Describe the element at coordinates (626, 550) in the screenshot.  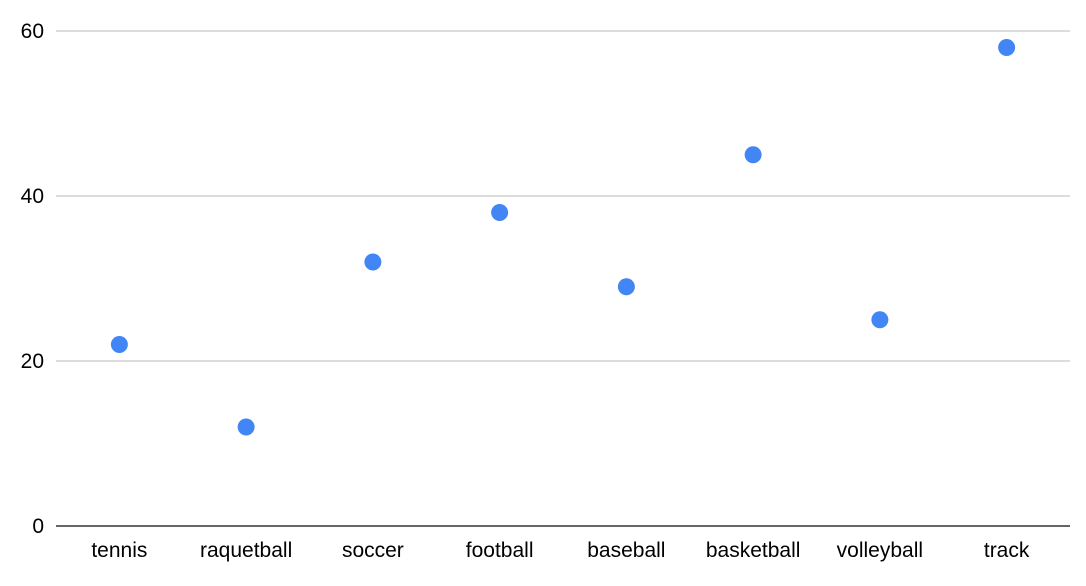
I see `x-tick-label: baseball` at that location.